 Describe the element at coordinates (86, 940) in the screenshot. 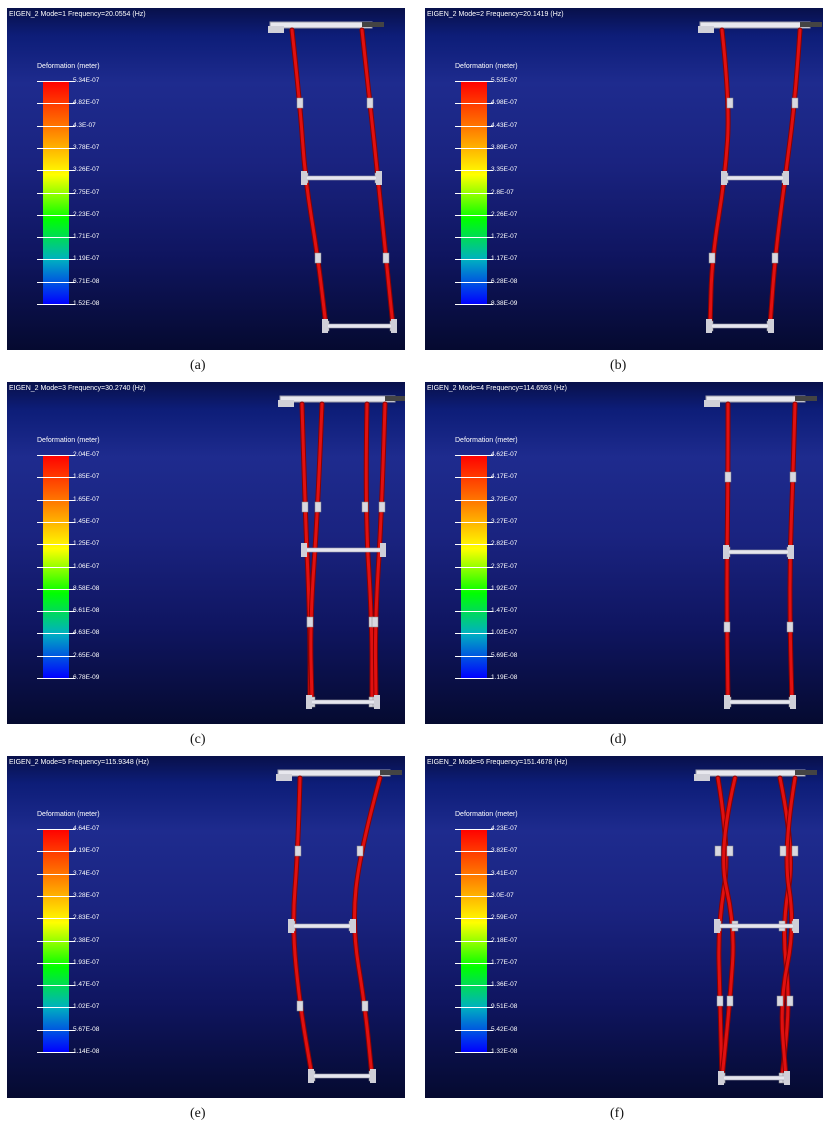

I see `colorbar-tick-label: 2.38E-07` at that location.